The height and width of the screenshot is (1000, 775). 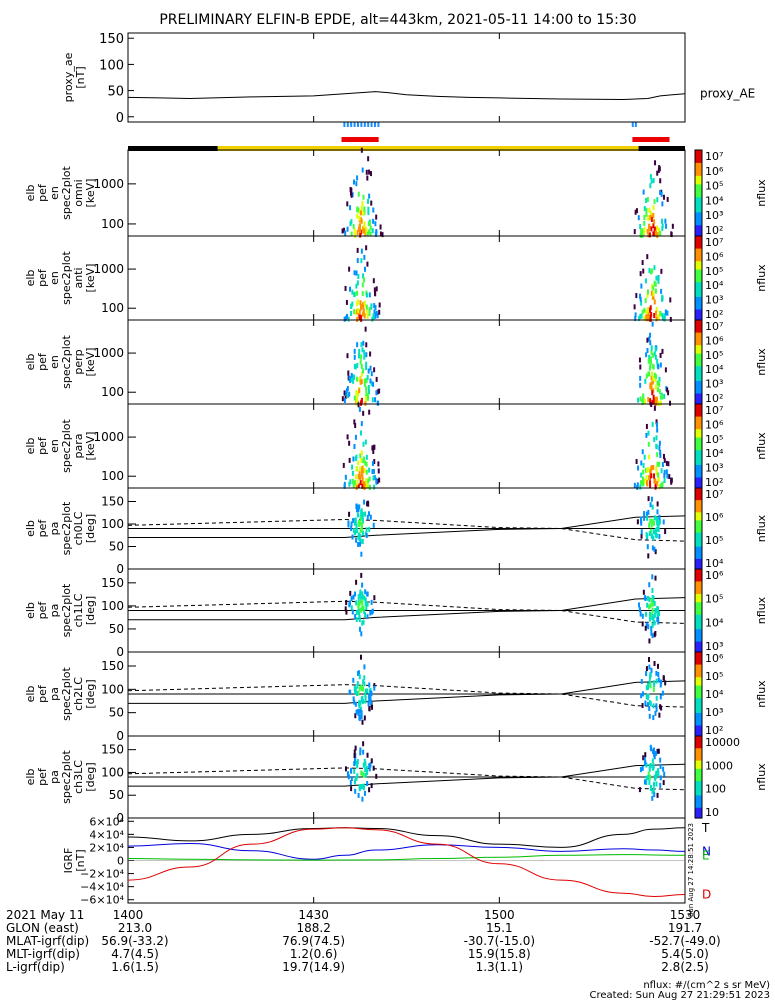 I want to click on colorbar-tick-label: 10⁷, so click(x=714, y=494).